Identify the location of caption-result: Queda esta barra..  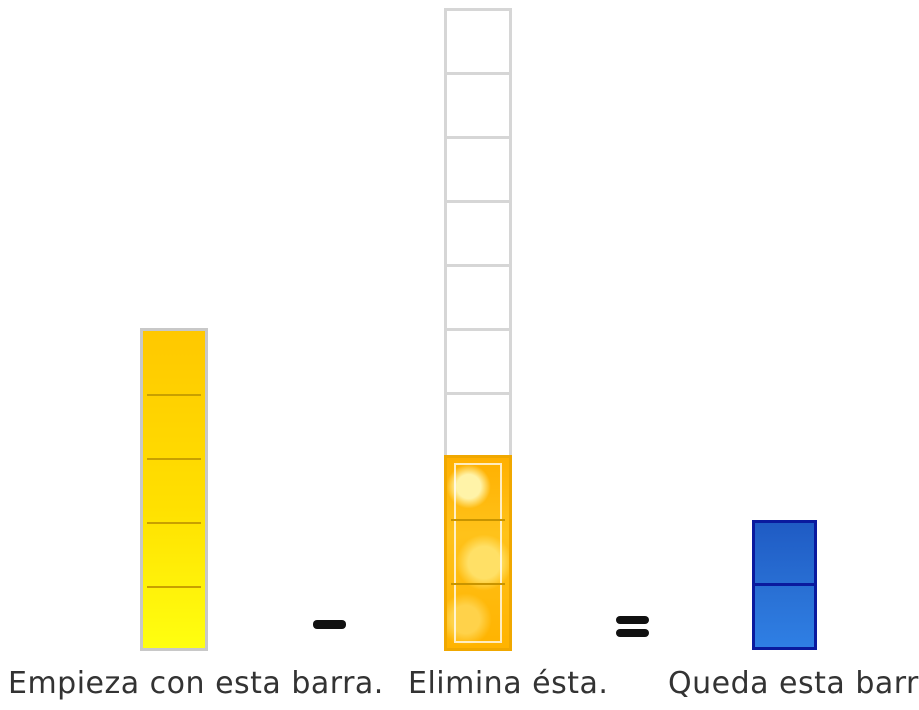
(793, 683).